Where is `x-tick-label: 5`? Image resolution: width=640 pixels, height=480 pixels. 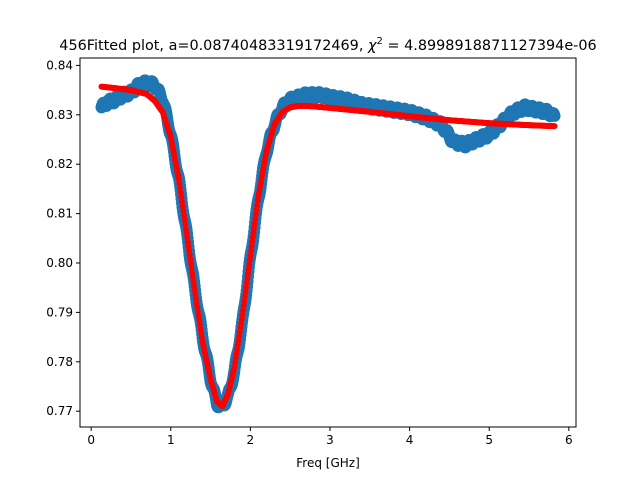
x-tick-label: 5 is located at coordinates (489, 440).